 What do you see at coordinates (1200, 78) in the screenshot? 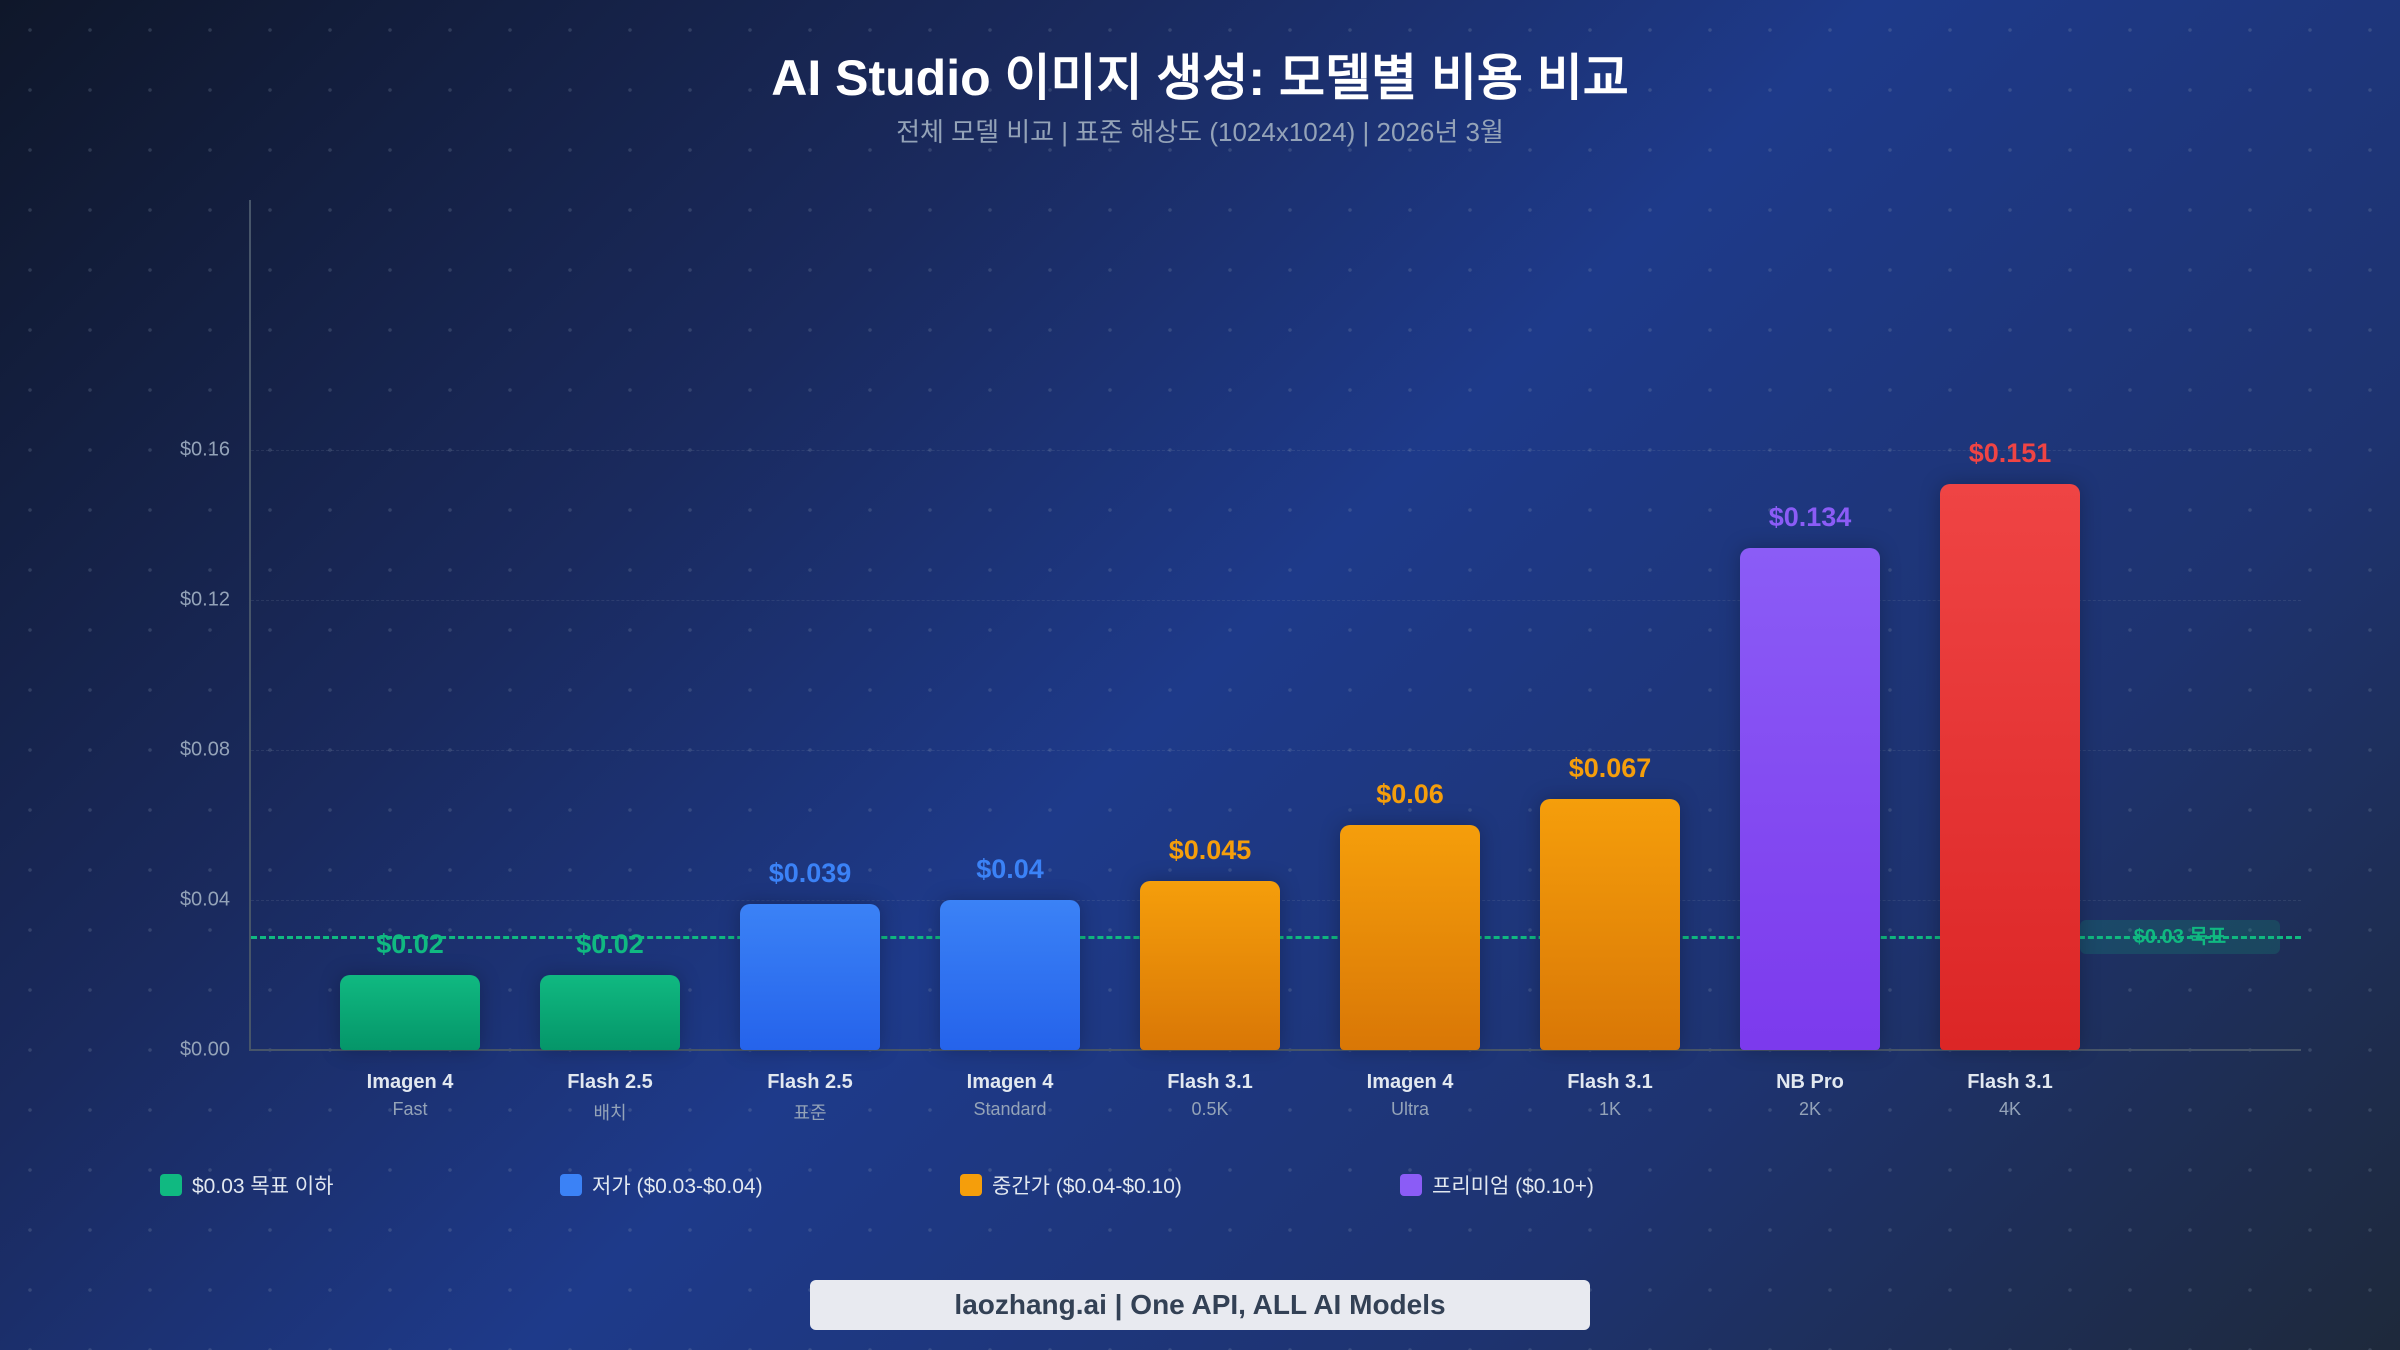
I see `chart-title: AI Studio 이미지 생성: 모델별 비용 비교` at bounding box center [1200, 78].